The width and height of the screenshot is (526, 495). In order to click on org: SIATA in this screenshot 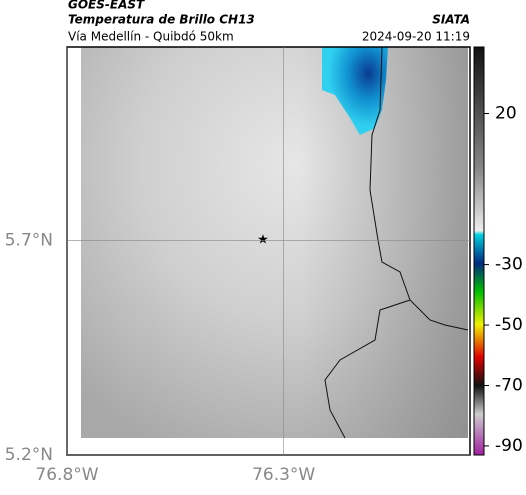, I will do `click(451, 20)`.